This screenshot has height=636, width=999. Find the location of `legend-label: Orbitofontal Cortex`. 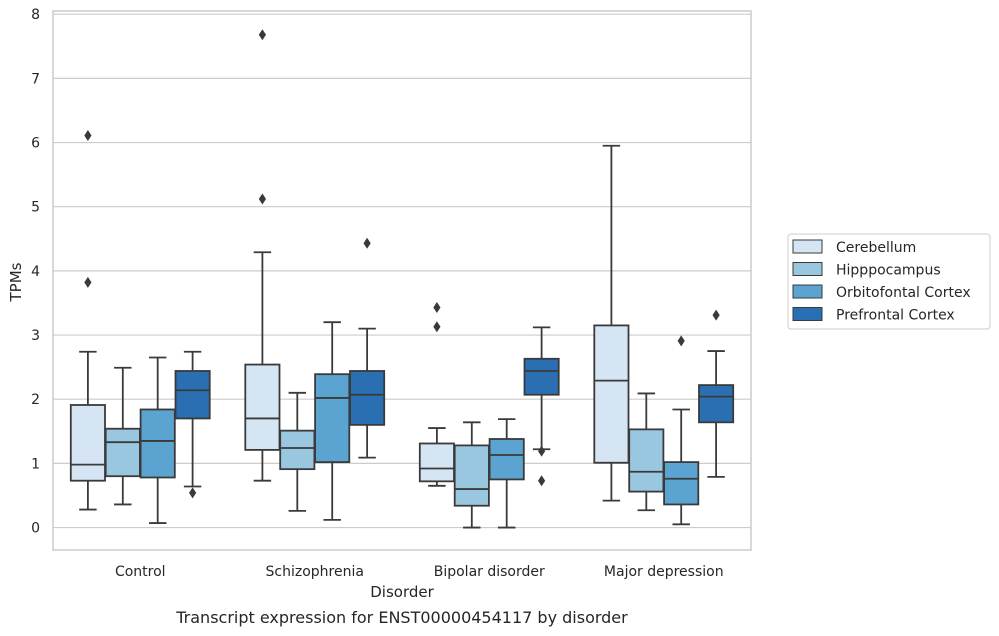

legend-label: Orbitofontal Cortex is located at coordinates (903, 293).